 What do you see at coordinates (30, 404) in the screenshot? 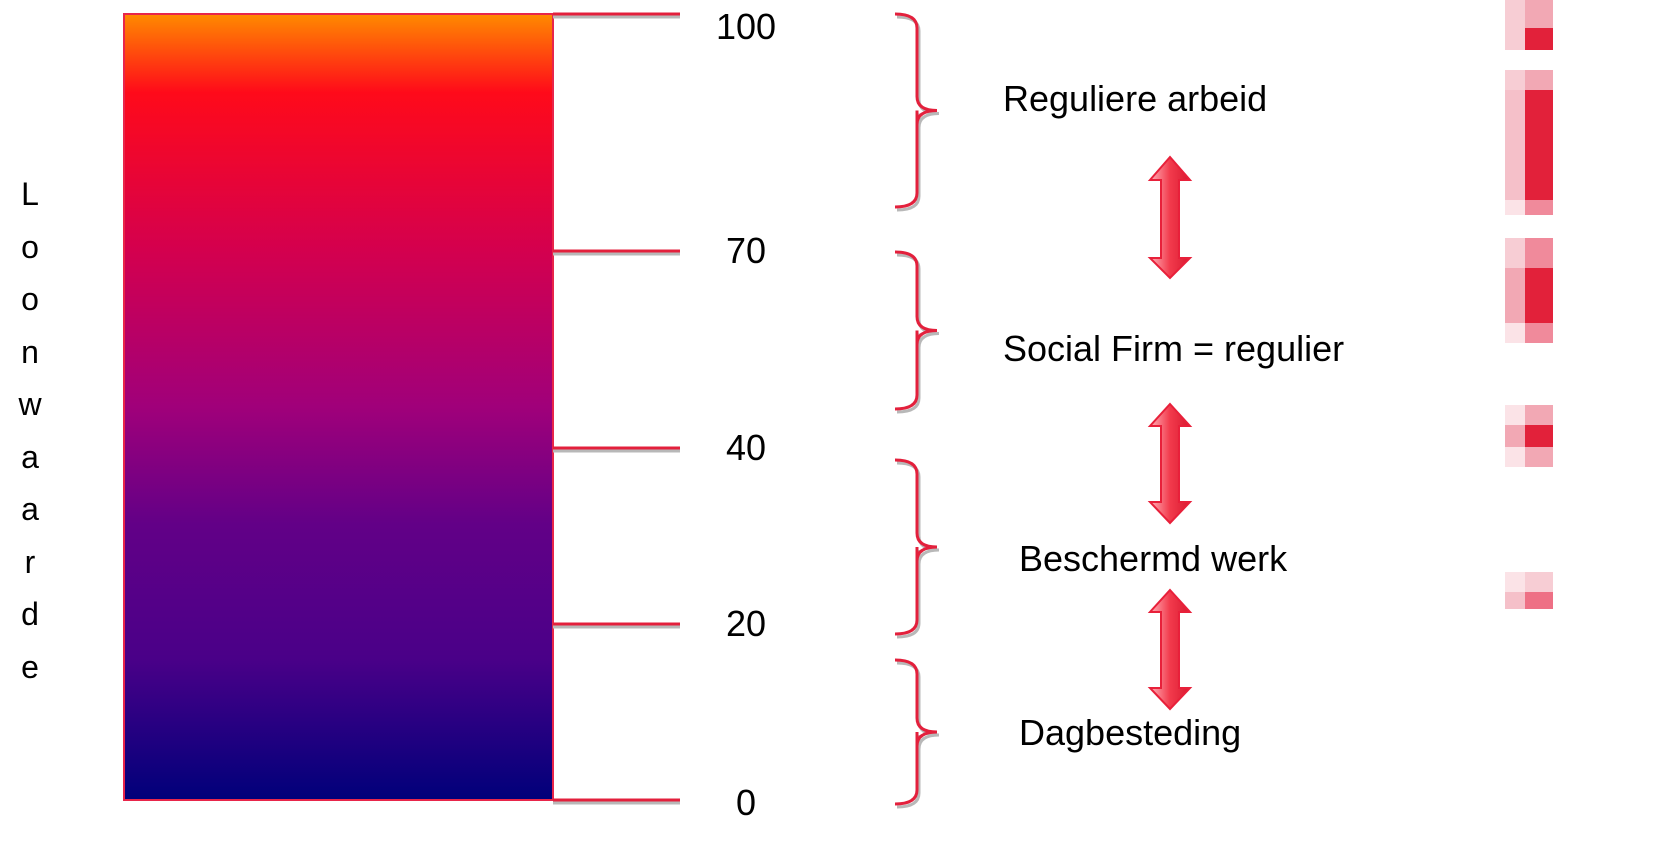
I see `axis-label-letter: w` at bounding box center [30, 404].